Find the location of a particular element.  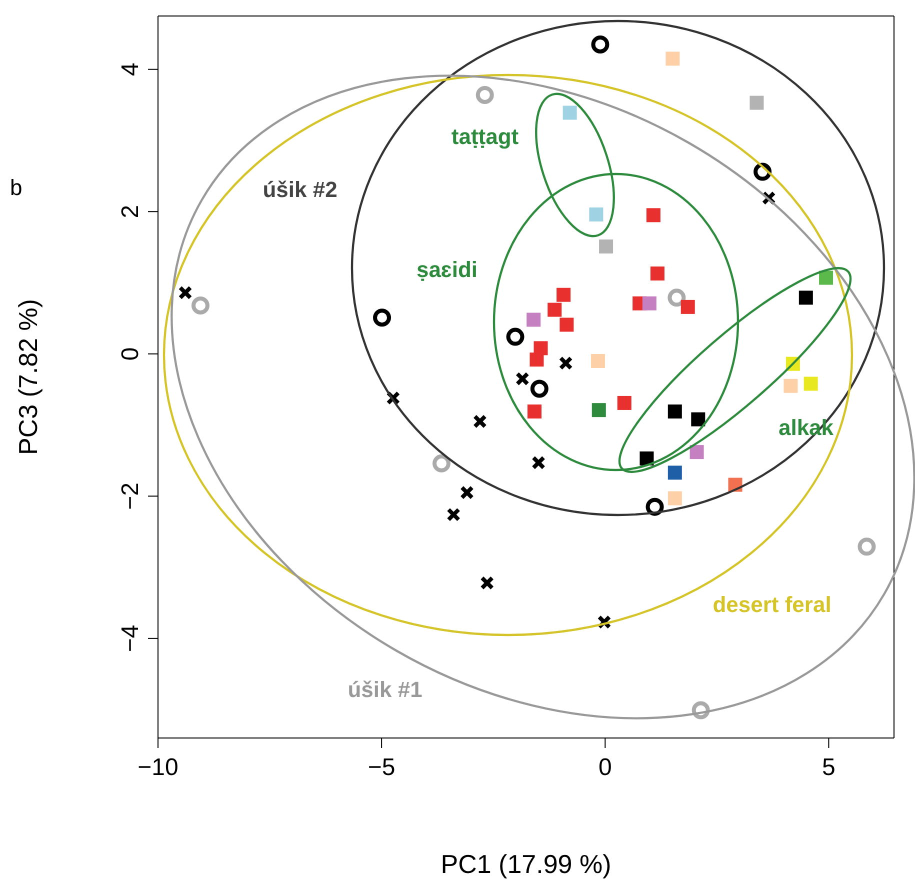

annotation: úšik #2 is located at coordinates (300, 190).